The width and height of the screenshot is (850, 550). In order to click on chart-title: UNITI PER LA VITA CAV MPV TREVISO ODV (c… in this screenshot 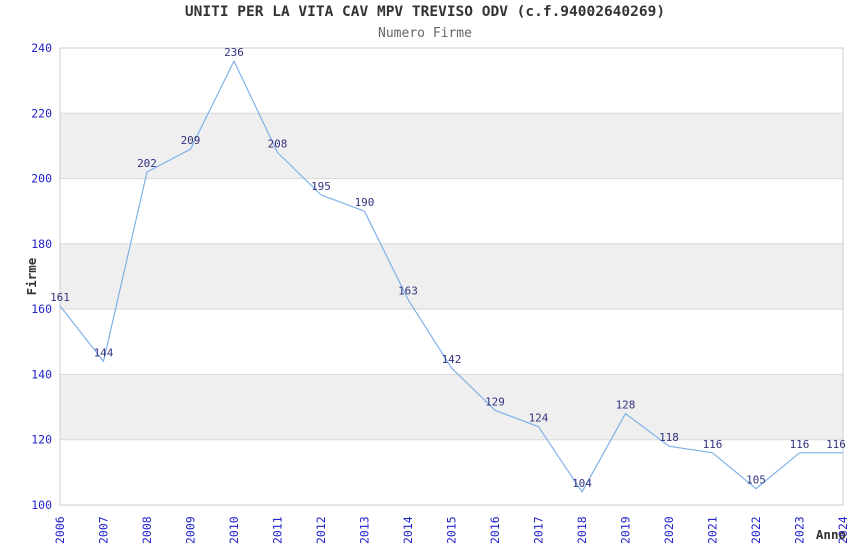, I will do `click(425, 12)`.